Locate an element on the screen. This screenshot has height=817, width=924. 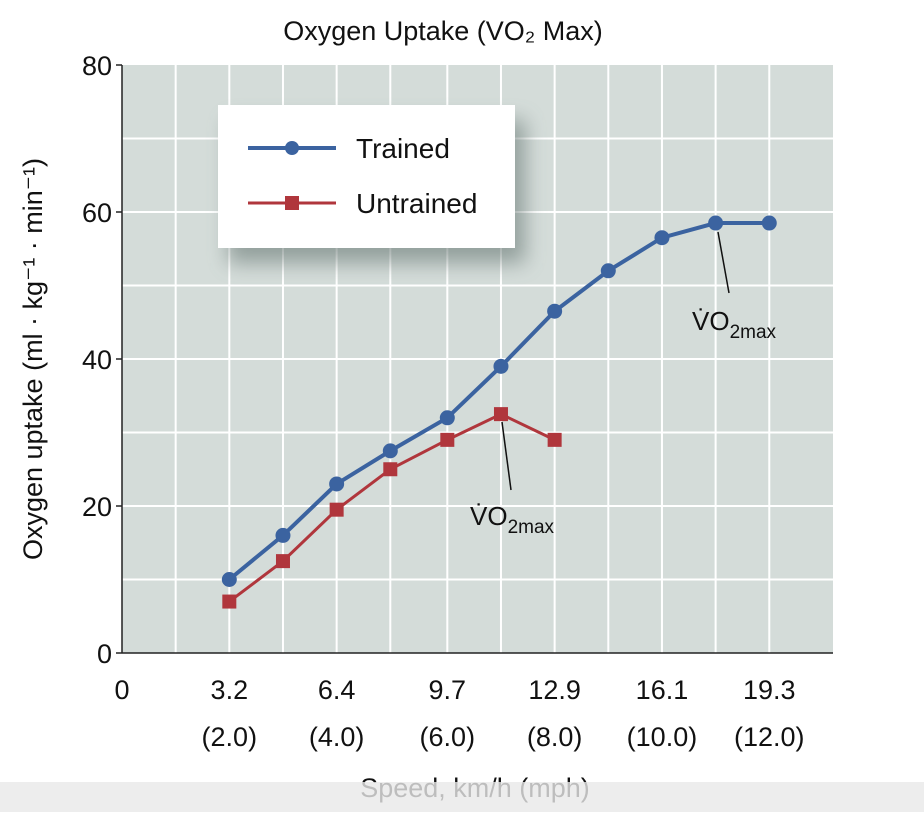
x-tick-sublabel: (6.0) is located at coordinates (448, 737).